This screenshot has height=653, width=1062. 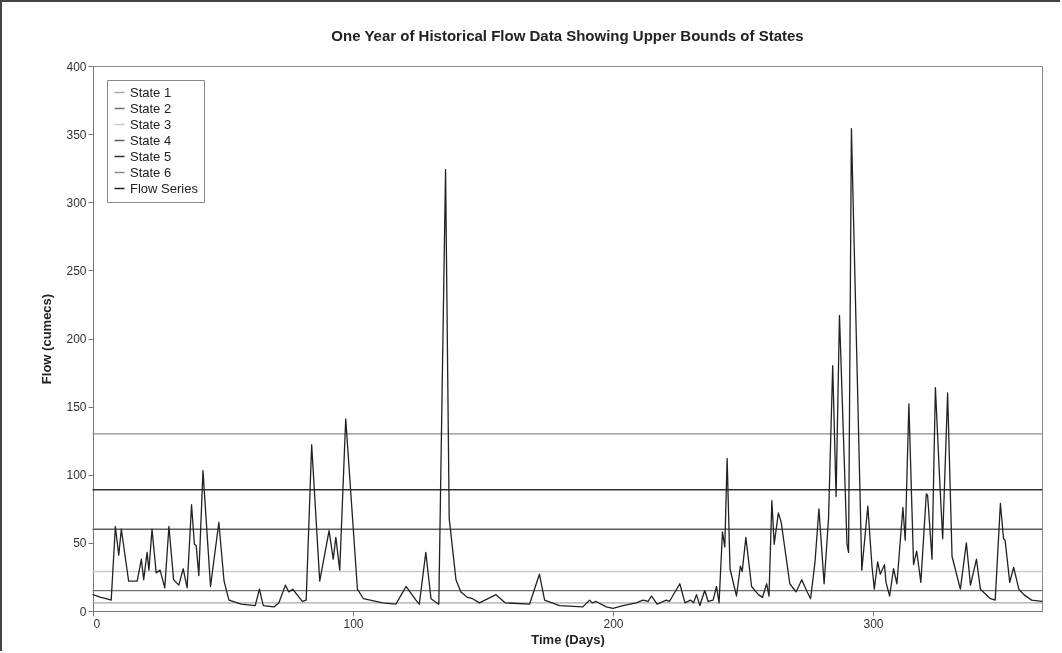 I want to click on x-tick-label: 300, so click(x=873, y=623).